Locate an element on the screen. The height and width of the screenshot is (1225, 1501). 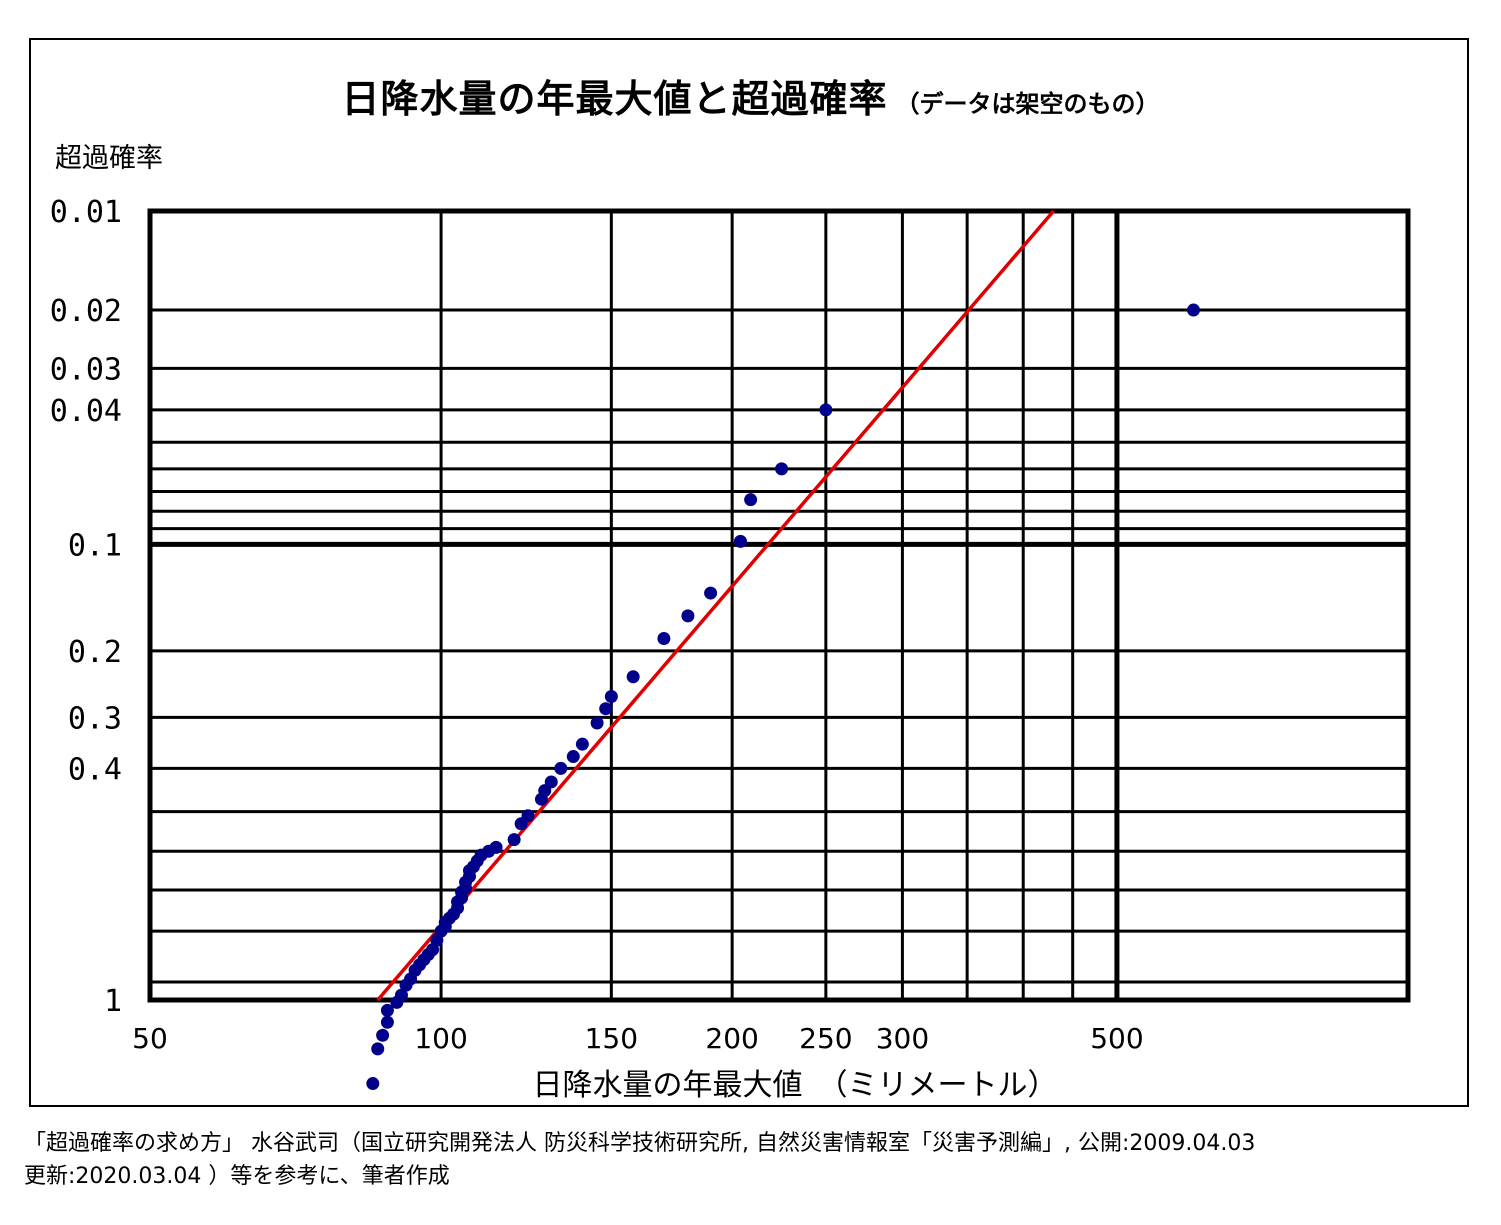
y-tick-label: 0.04 is located at coordinates (86, 411).